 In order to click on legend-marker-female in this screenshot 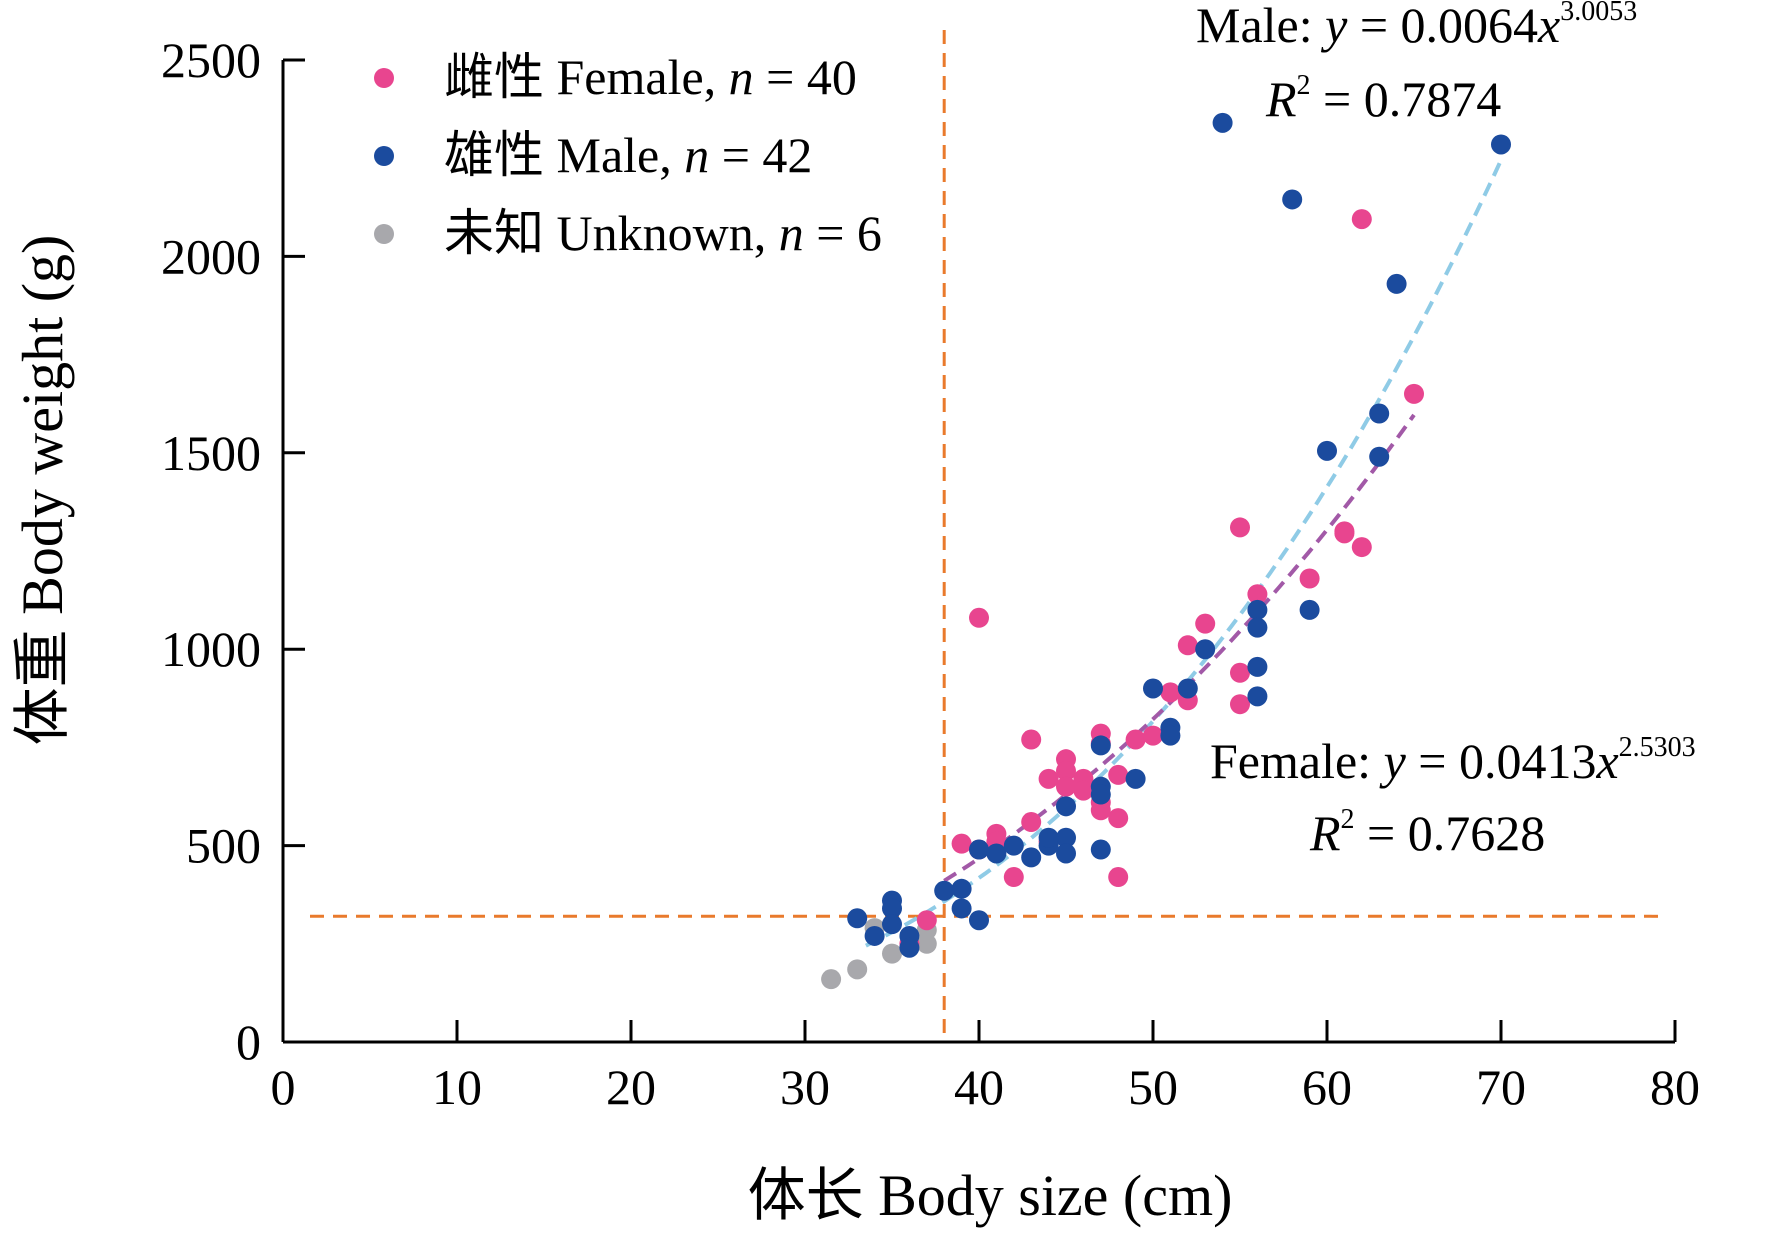, I will do `click(384, 78)`.